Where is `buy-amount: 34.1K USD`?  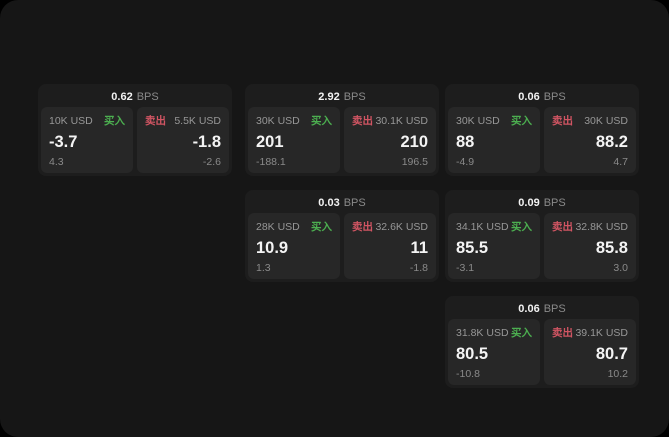 buy-amount: 34.1K USD is located at coordinates (482, 226).